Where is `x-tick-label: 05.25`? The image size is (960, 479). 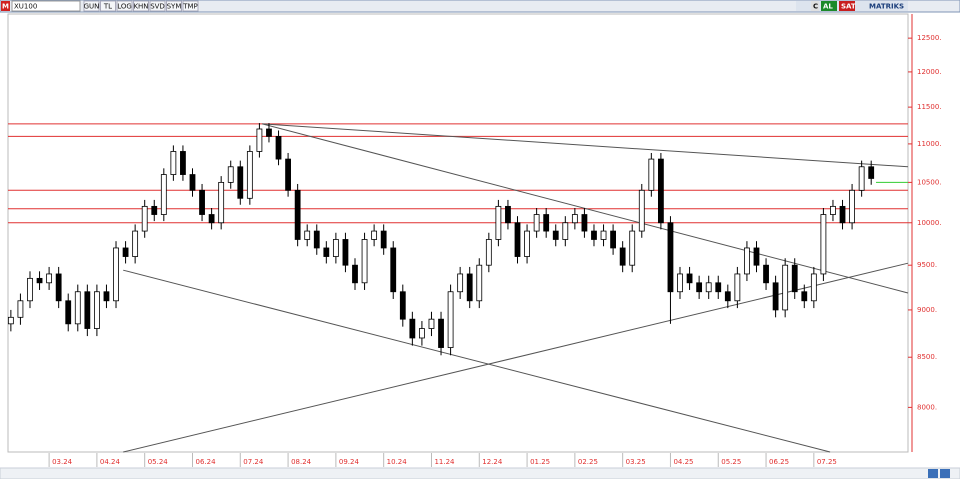 x-tick-label: 05.25 is located at coordinates (731, 462).